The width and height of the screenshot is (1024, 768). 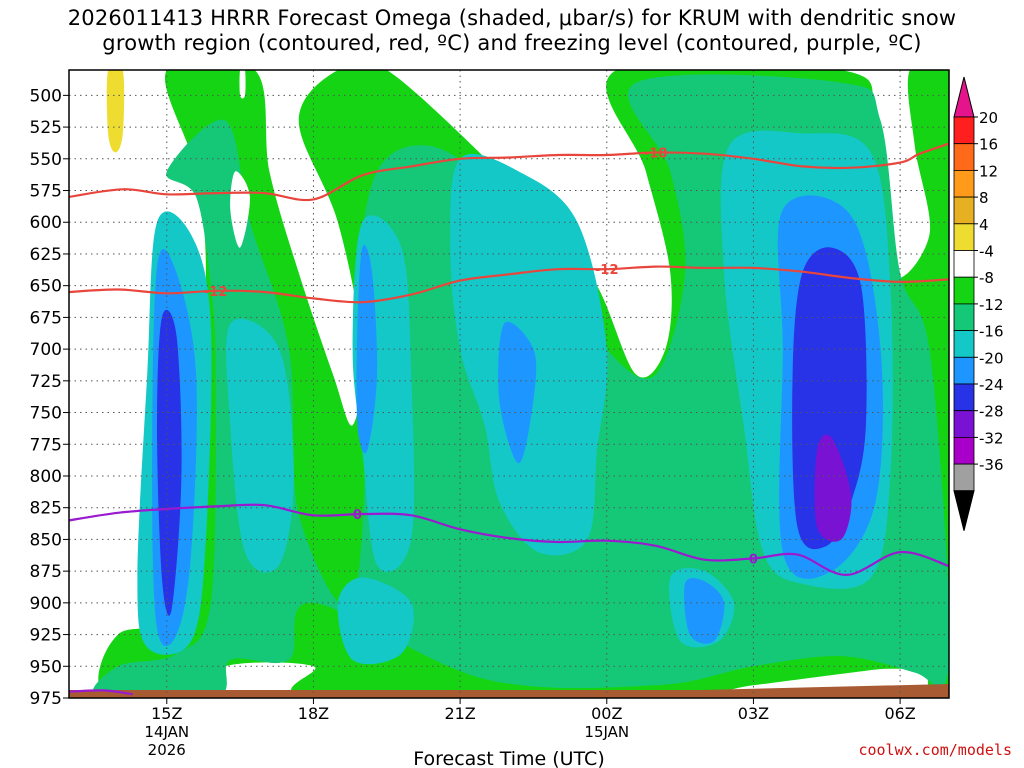 What do you see at coordinates (991, 412) in the screenshot?
I see `colorbar-label-11: -28` at bounding box center [991, 412].